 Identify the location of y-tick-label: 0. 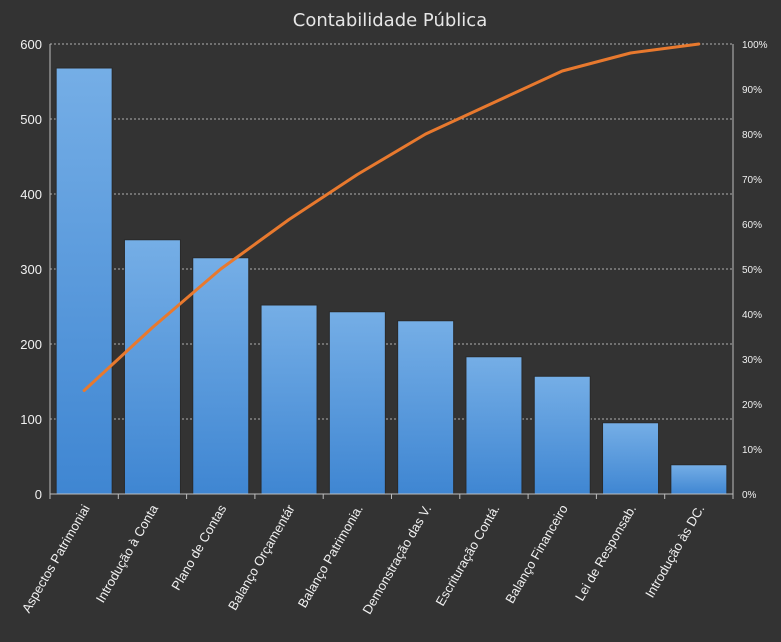
(38, 494).